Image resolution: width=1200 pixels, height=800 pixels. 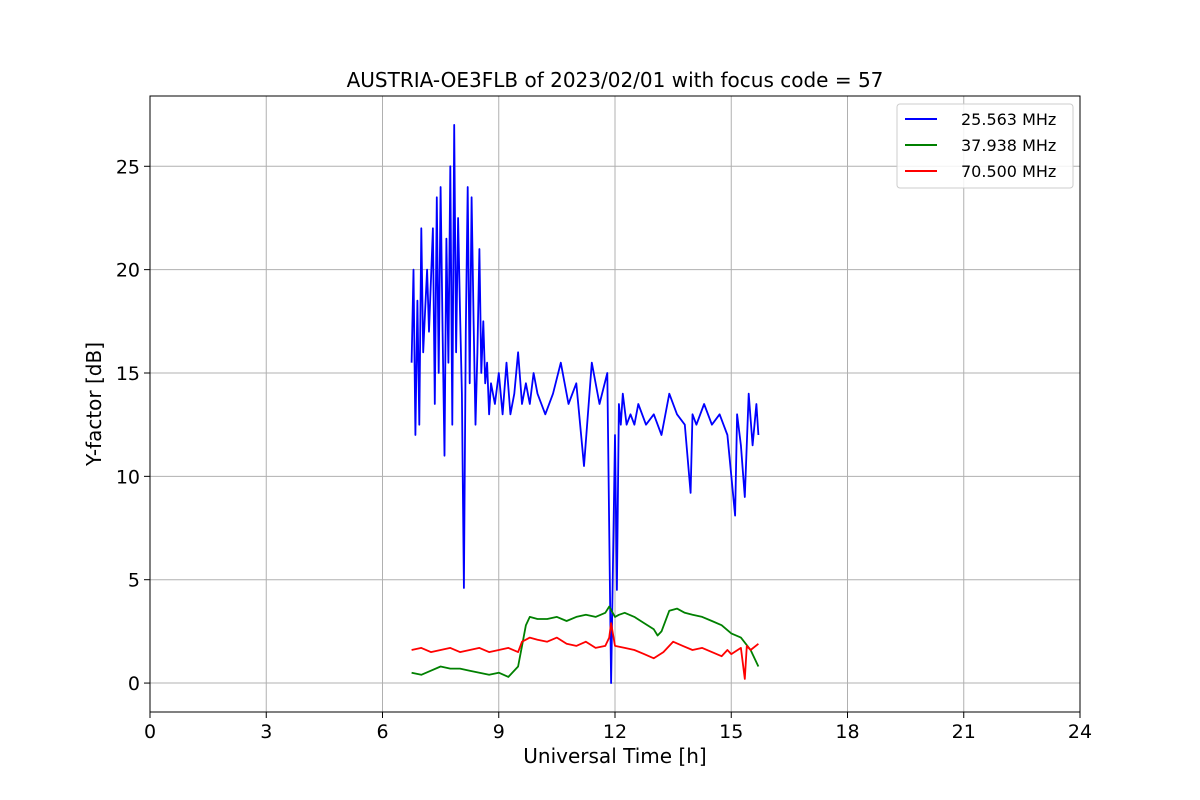 What do you see at coordinates (150, 732) in the screenshot?
I see `x-tick-label: 0` at bounding box center [150, 732].